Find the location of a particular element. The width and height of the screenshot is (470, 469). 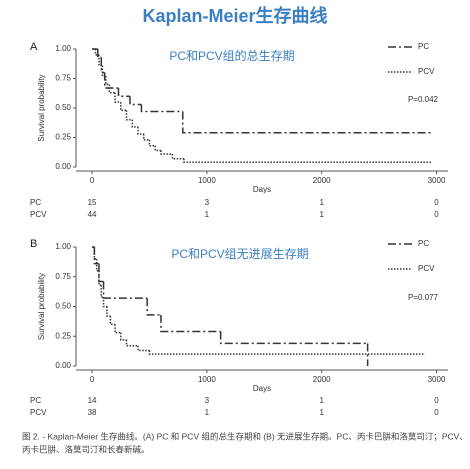

panel-label: B is located at coordinates (33, 244).